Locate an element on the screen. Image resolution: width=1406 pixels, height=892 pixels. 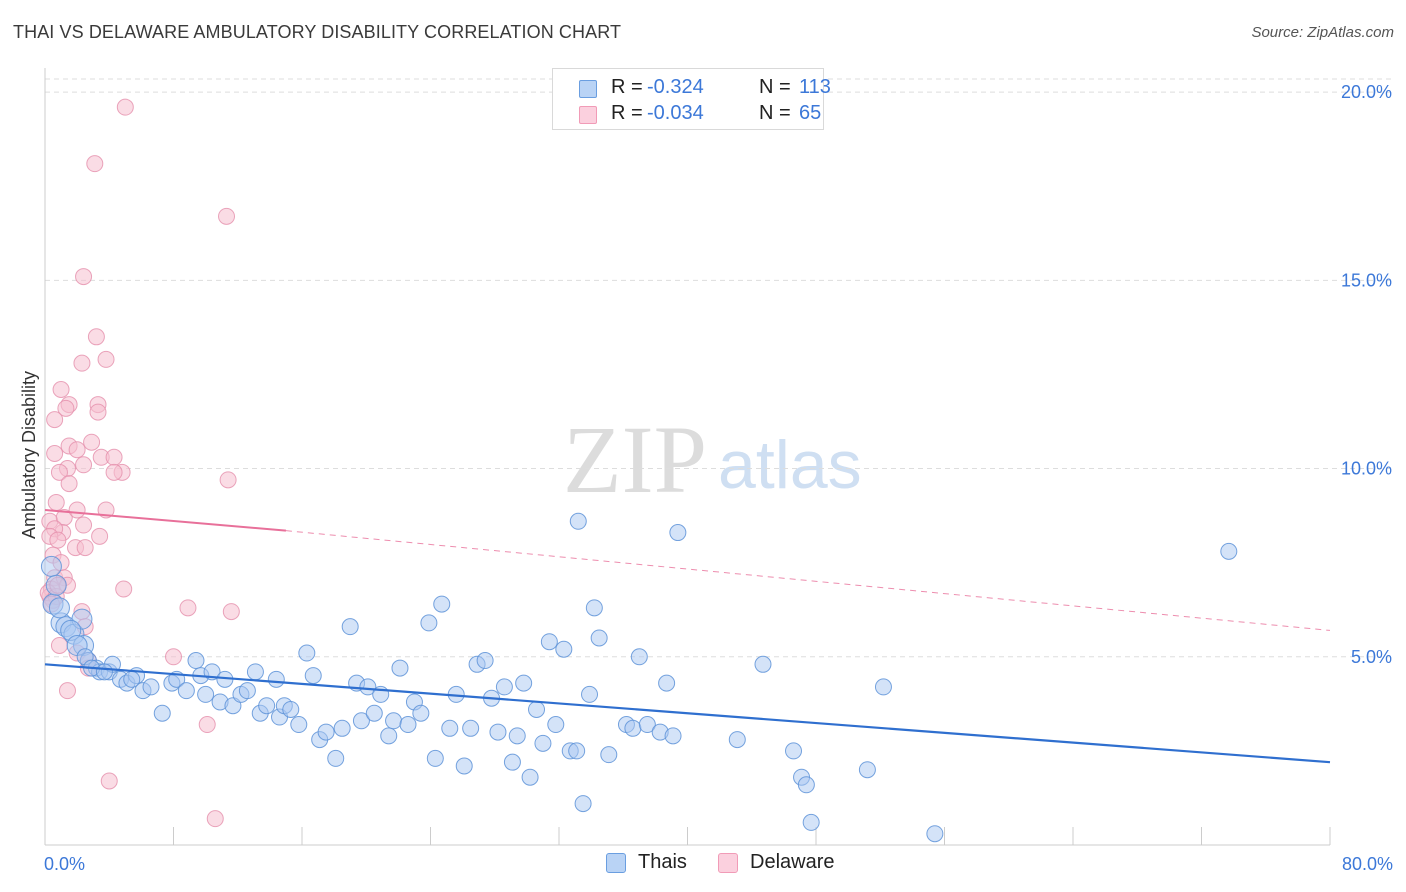
x-tick-labels: 0.0% 80.0% is located at coordinates (718, 864).